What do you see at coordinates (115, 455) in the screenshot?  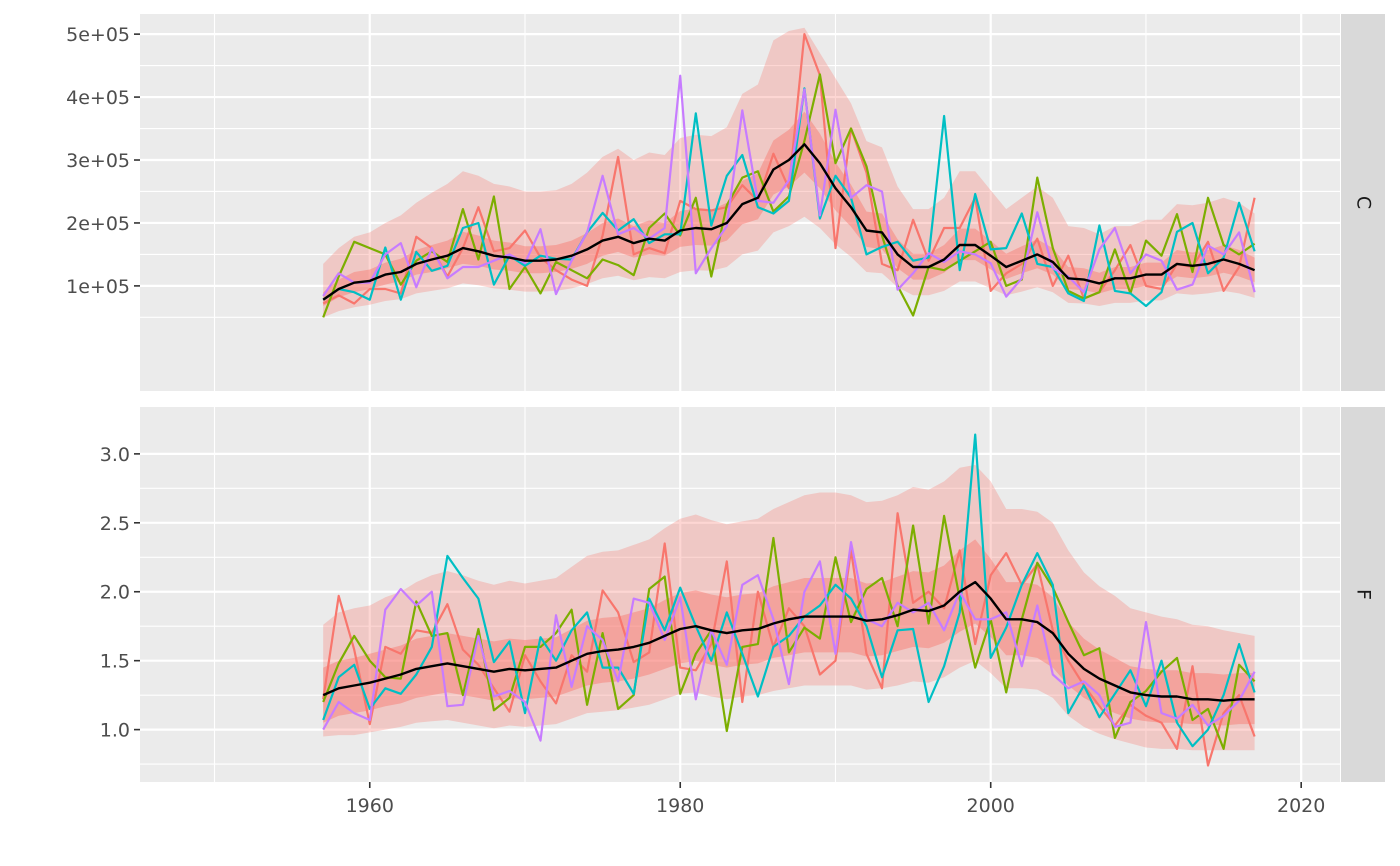 I see `y-tick-label: 3.0` at bounding box center [115, 455].